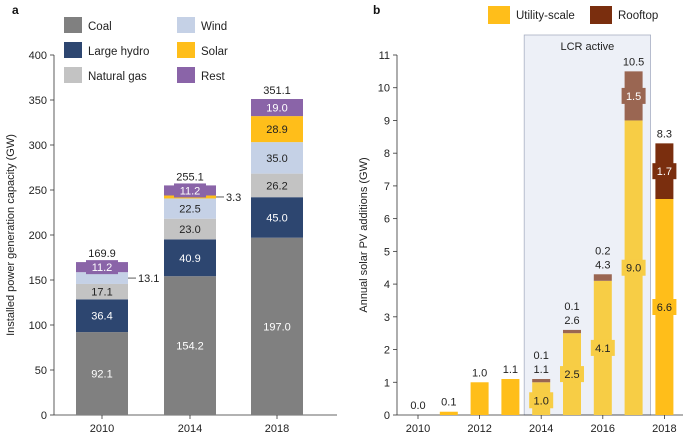 Image resolution: width=685 pixels, height=436 pixels. I want to click on panel-b-y-tick-label: 5, so click(387, 252).